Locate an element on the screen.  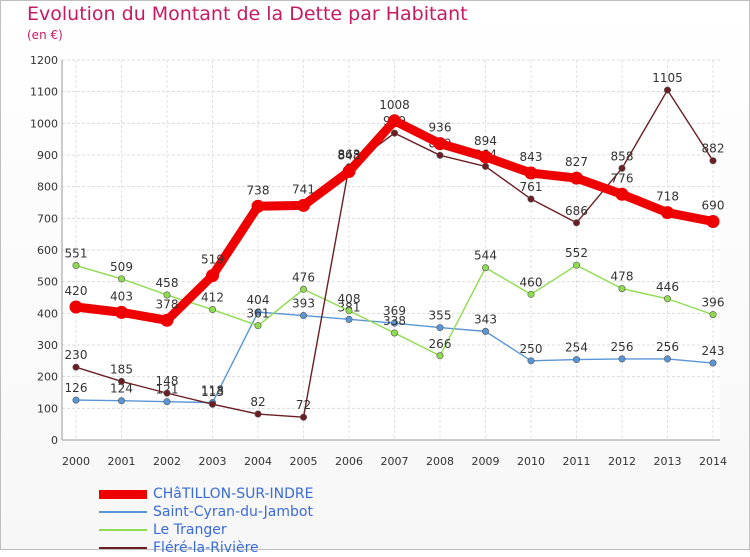
x-tick-label: 2012 is located at coordinates (622, 461).